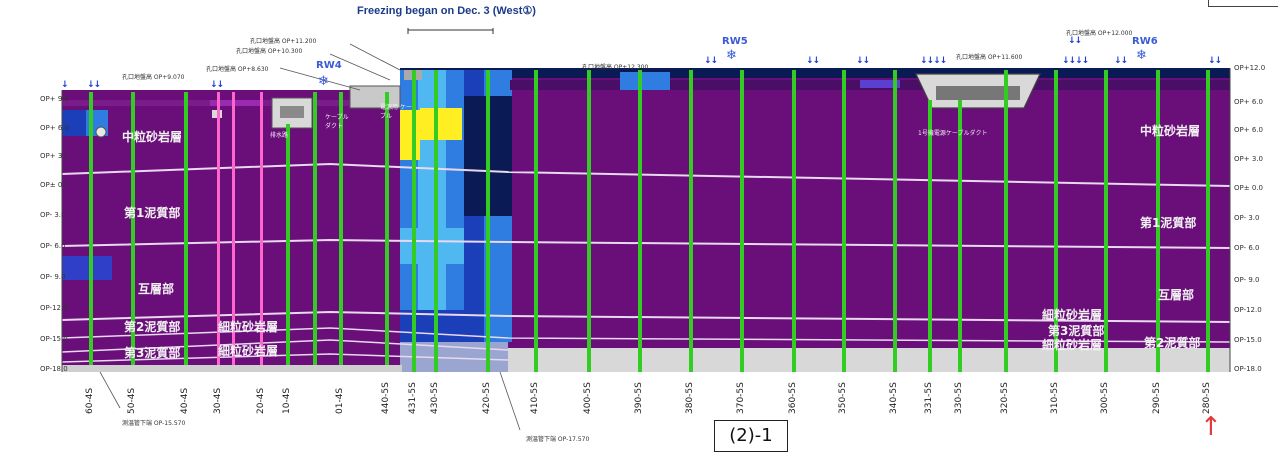  Describe the element at coordinates (929, 398) in the screenshot. I see `pipe-label: 331-5S` at that location.